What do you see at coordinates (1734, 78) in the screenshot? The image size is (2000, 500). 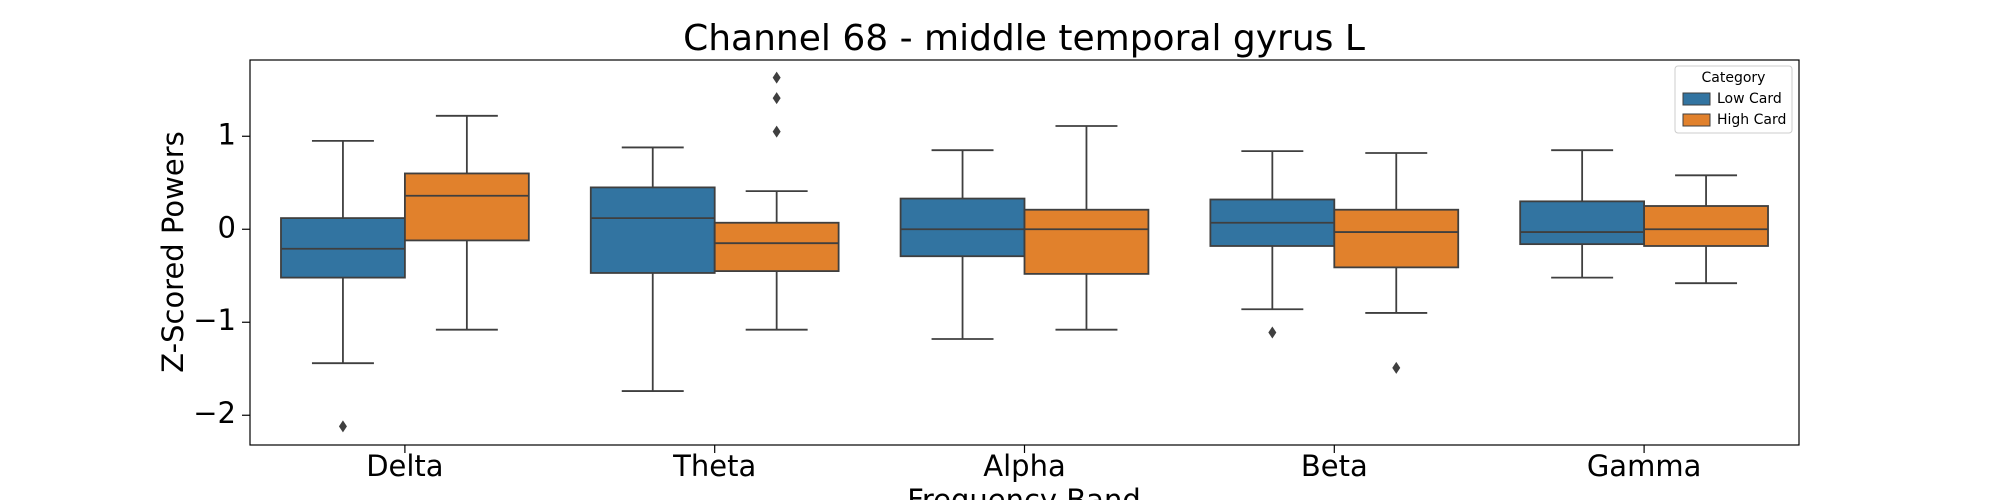 I see `legend-title: Category` at bounding box center [1734, 78].